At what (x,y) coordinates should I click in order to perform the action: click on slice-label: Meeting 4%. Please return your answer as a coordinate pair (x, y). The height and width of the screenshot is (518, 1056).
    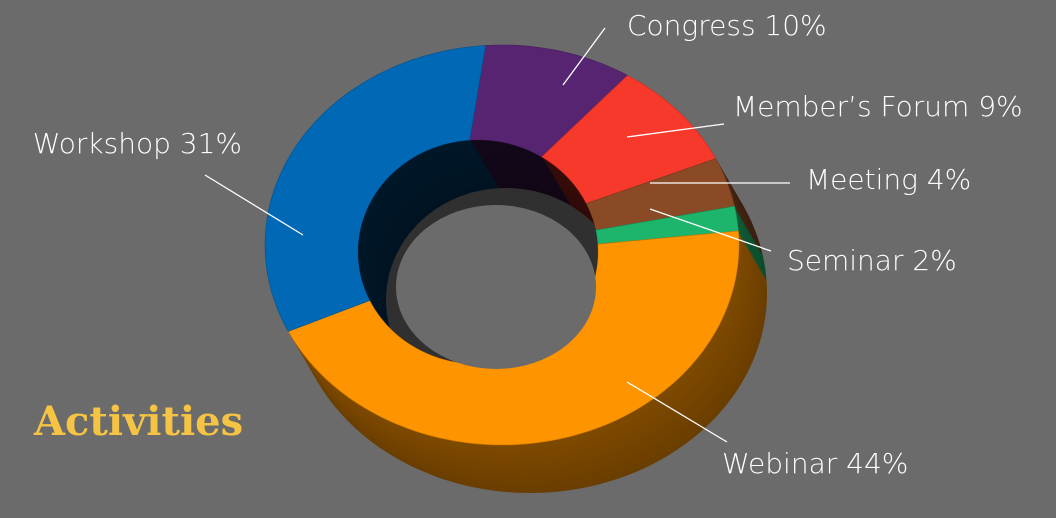
    Looking at the image, I should click on (888, 179).